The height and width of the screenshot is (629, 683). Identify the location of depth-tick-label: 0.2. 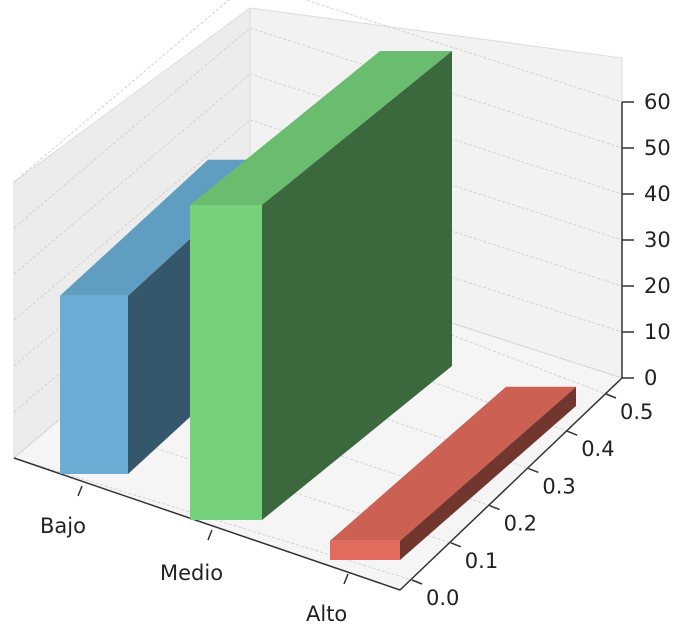
(520, 524).